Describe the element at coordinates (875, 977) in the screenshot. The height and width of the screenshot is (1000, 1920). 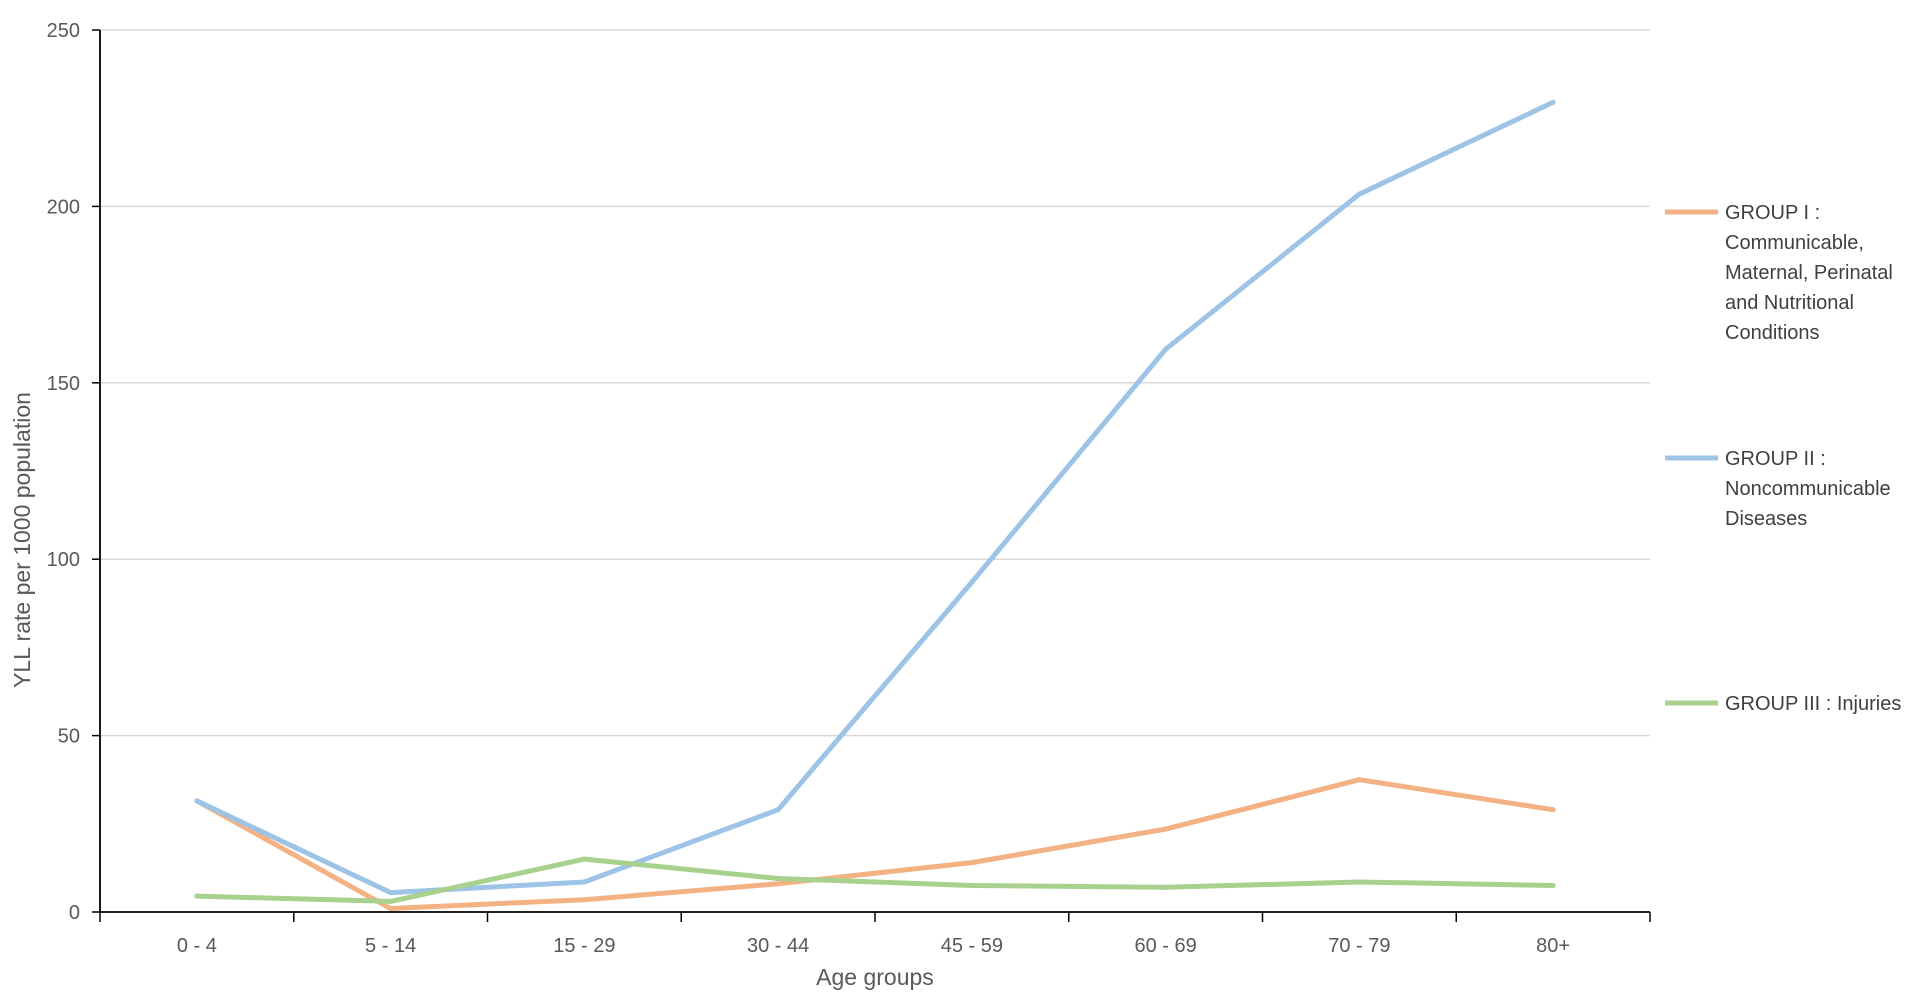
I see `x-axis-title: Age groups` at that location.